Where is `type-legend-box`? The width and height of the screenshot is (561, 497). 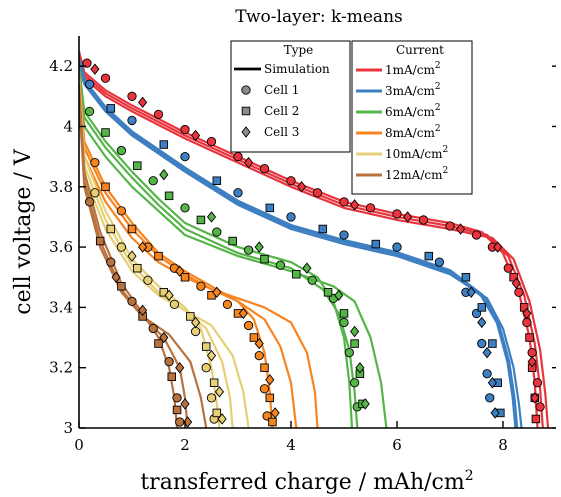 type-legend-box is located at coordinates (290, 96).